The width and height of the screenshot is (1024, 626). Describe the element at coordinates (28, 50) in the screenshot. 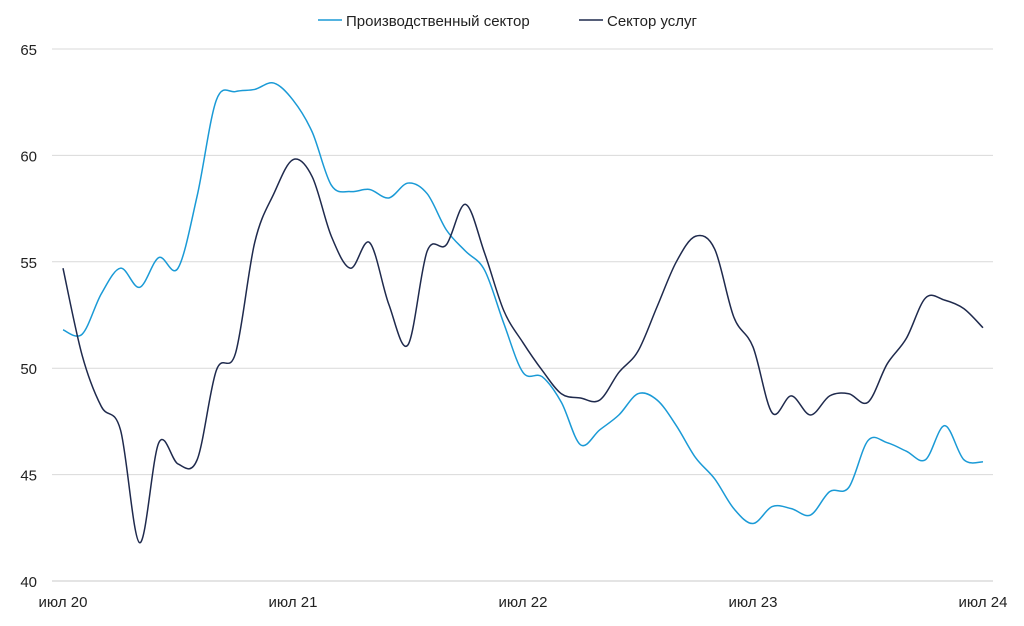

I see `y-tick-label: 65` at that location.